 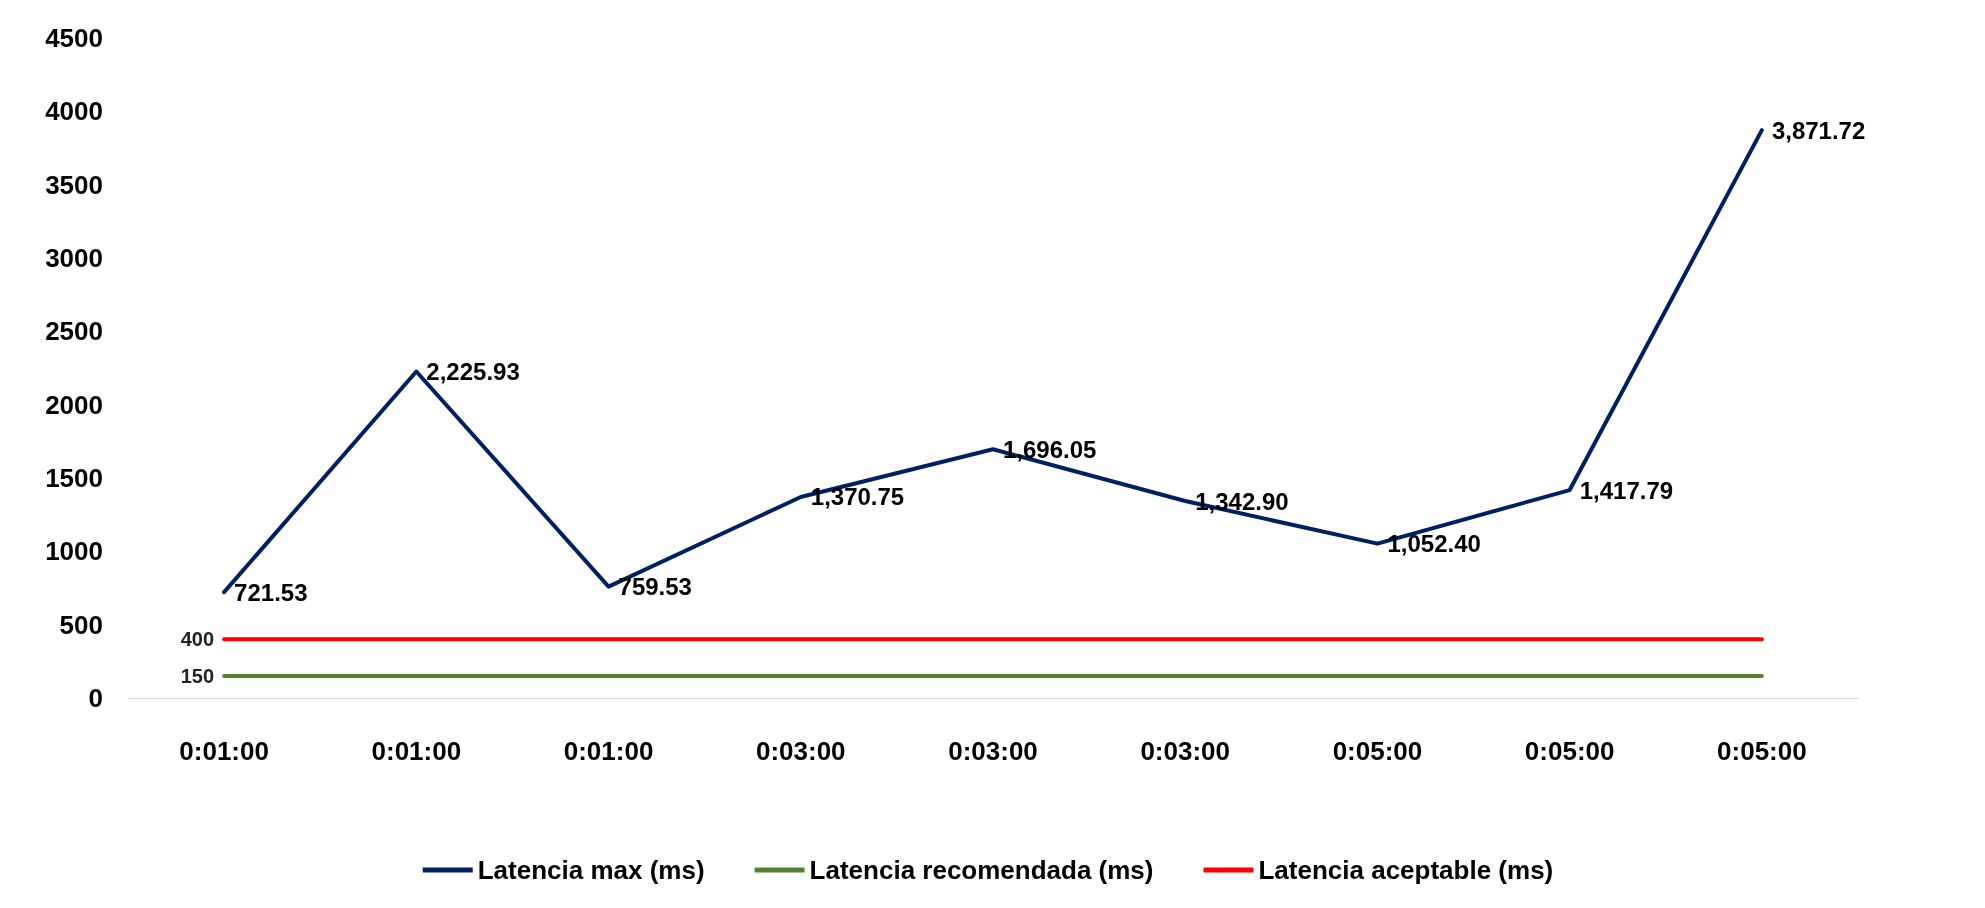 I want to click on data-label: 150, so click(x=197, y=676).